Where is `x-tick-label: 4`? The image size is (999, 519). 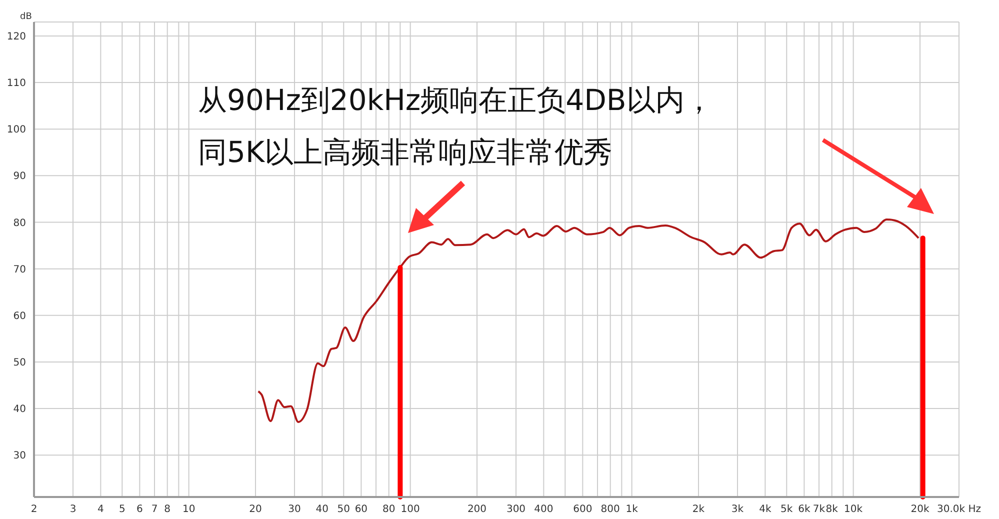 x-tick-label: 4 is located at coordinates (100, 510).